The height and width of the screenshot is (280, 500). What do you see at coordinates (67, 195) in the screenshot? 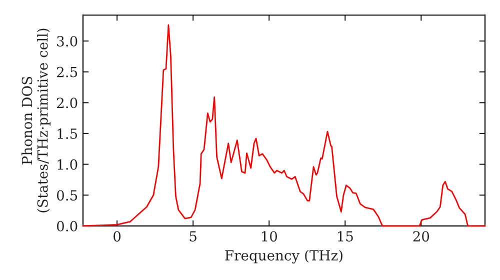
I see `y-tick-label: 0.5` at bounding box center [67, 195].